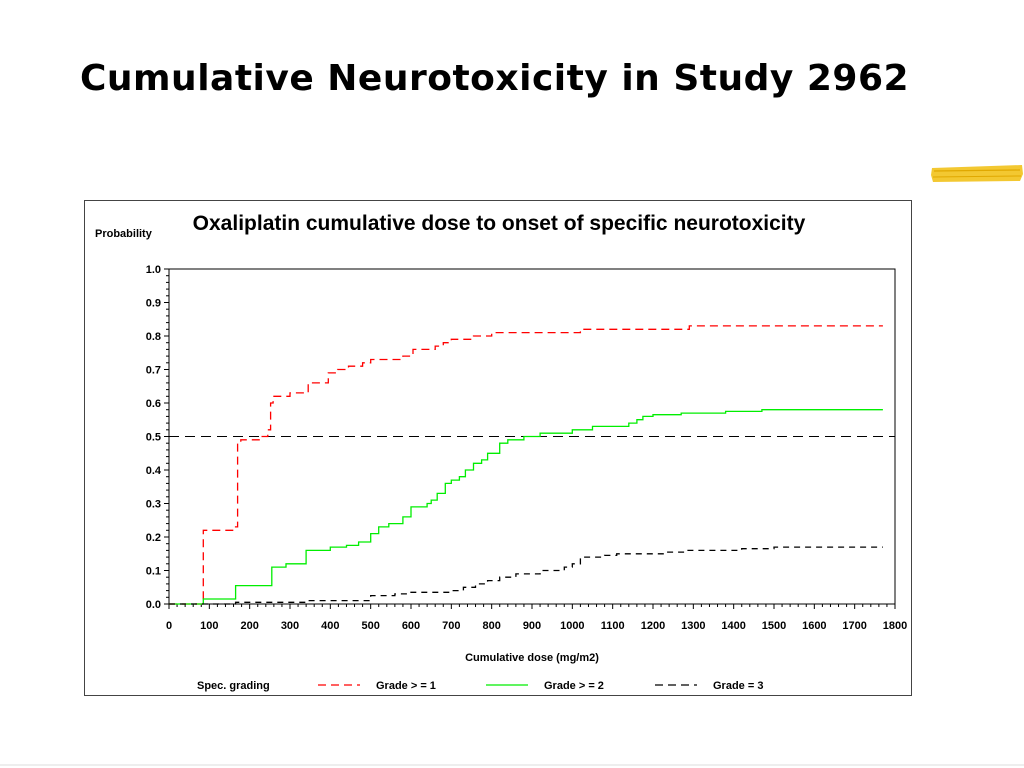 The image size is (1024, 768). I want to click on x-tick-label: 400, so click(330, 626).